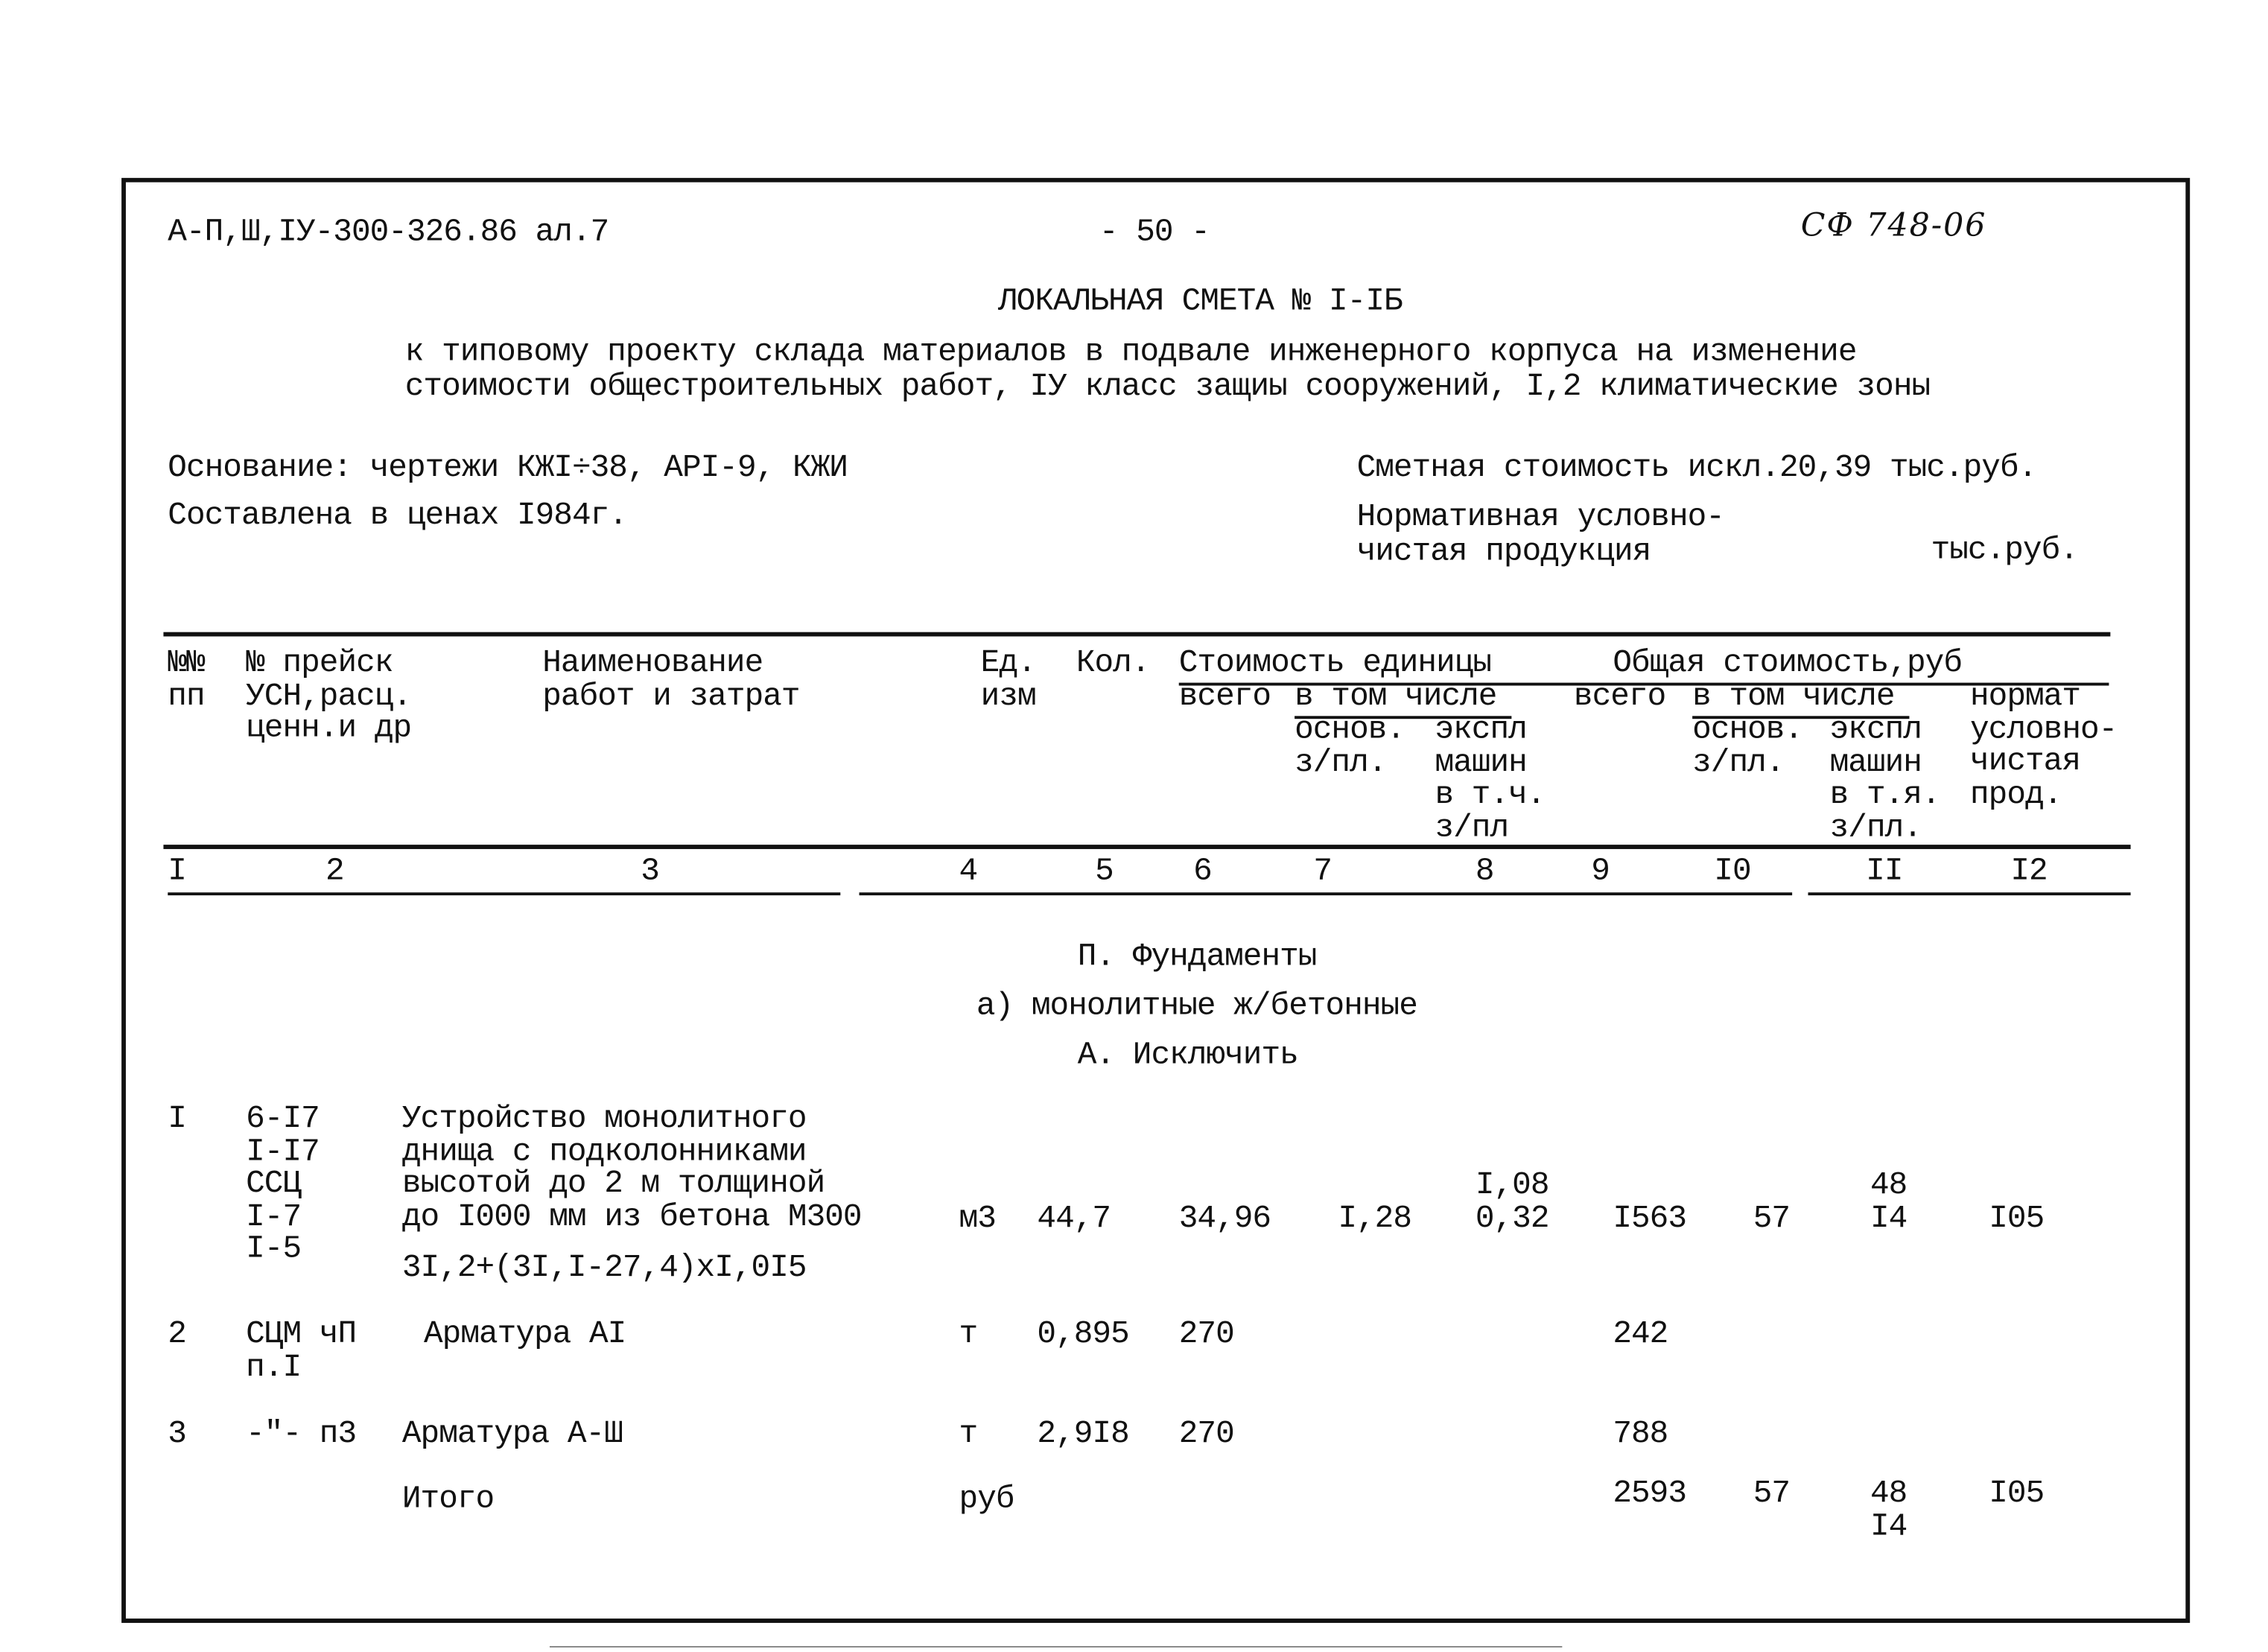 The image size is (2268, 1652). Describe the element at coordinates (283, 1184) in the screenshot. I see `row-ref: 6-I7 I-I7 ССЦ I-7 I-5` at that location.